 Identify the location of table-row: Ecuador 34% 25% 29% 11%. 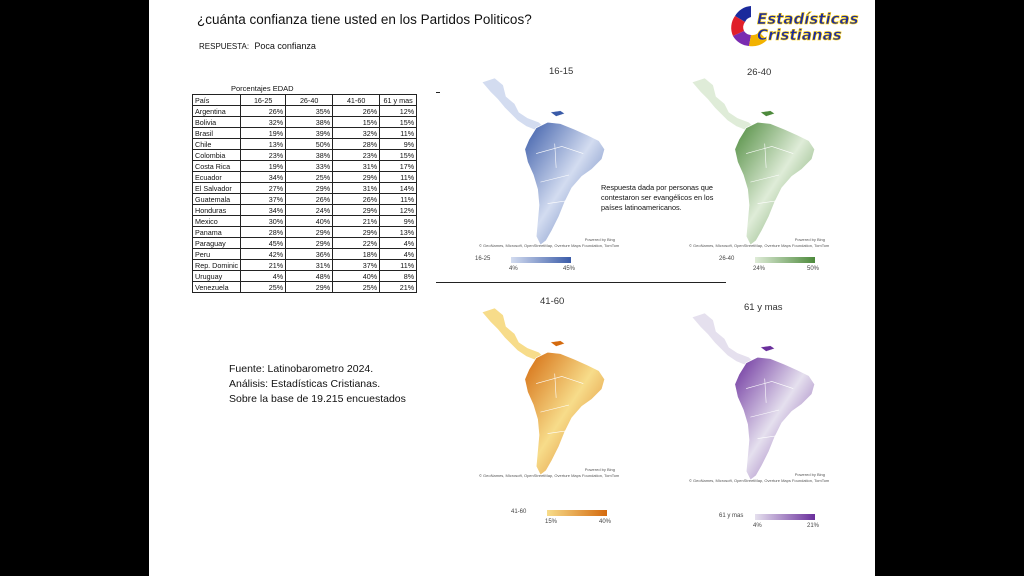
(304, 177).